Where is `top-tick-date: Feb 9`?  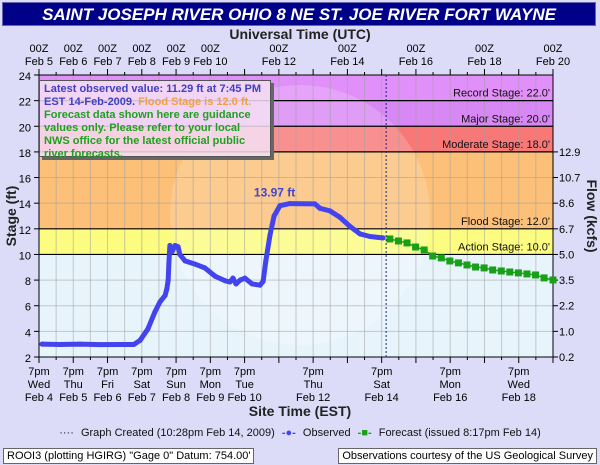
top-tick-date: Feb 9 is located at coordinates (176, 62).